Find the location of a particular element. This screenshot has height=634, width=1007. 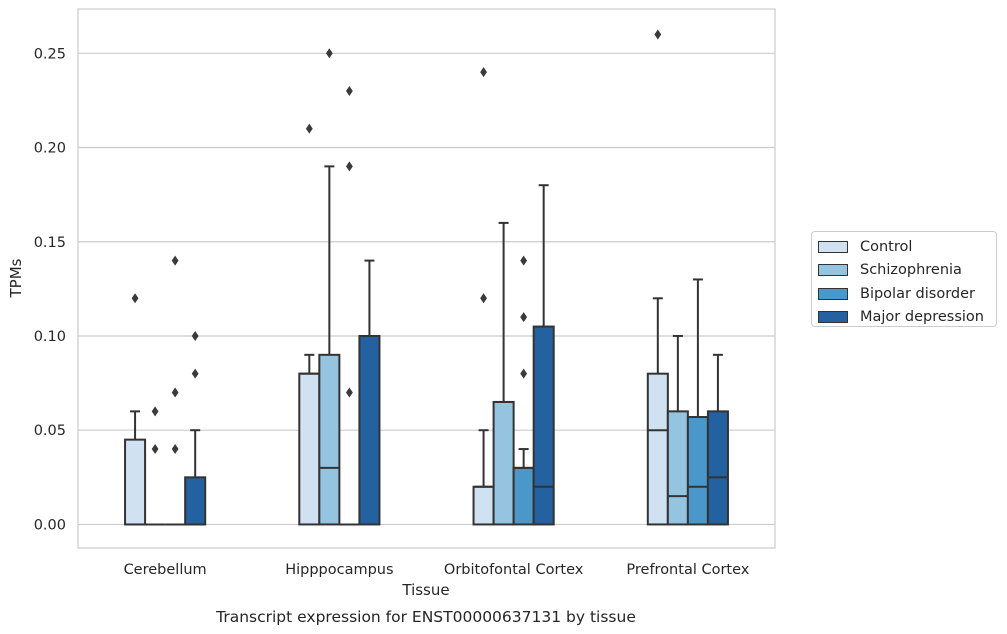

y-axis-label: TPMs is located at coordinates (16, 278).